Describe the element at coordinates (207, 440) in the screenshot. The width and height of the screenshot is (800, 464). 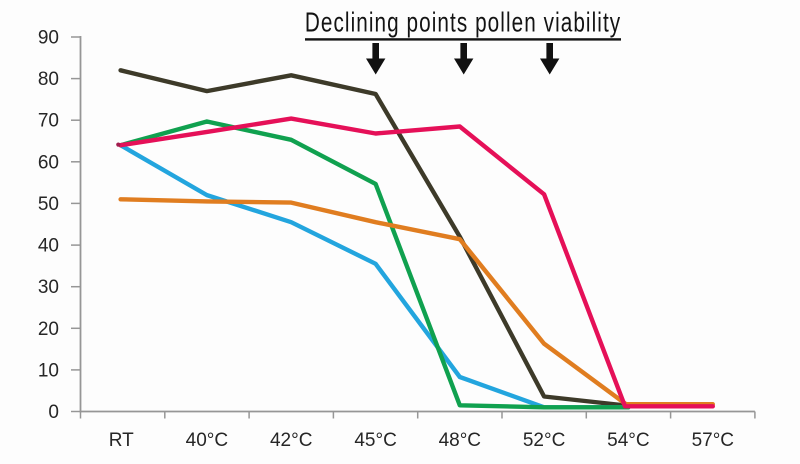
I see `svg-text: 40°C` at that location.